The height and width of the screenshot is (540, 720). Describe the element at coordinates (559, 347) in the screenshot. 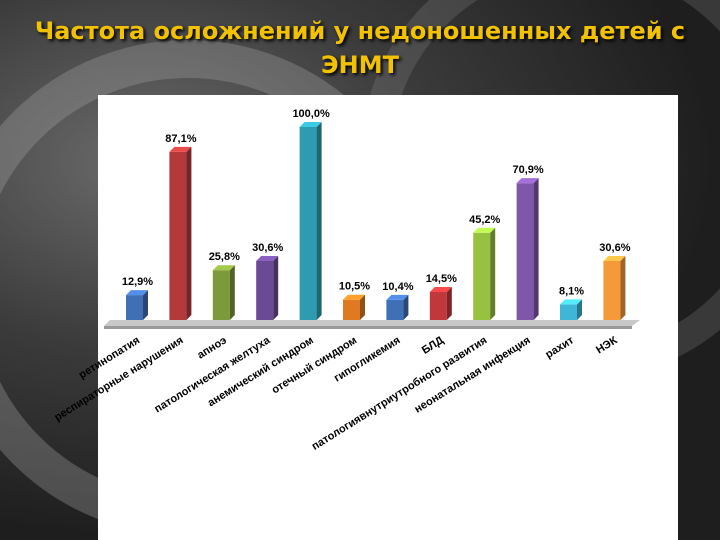

I see `category-label-11: рахит` at that location.